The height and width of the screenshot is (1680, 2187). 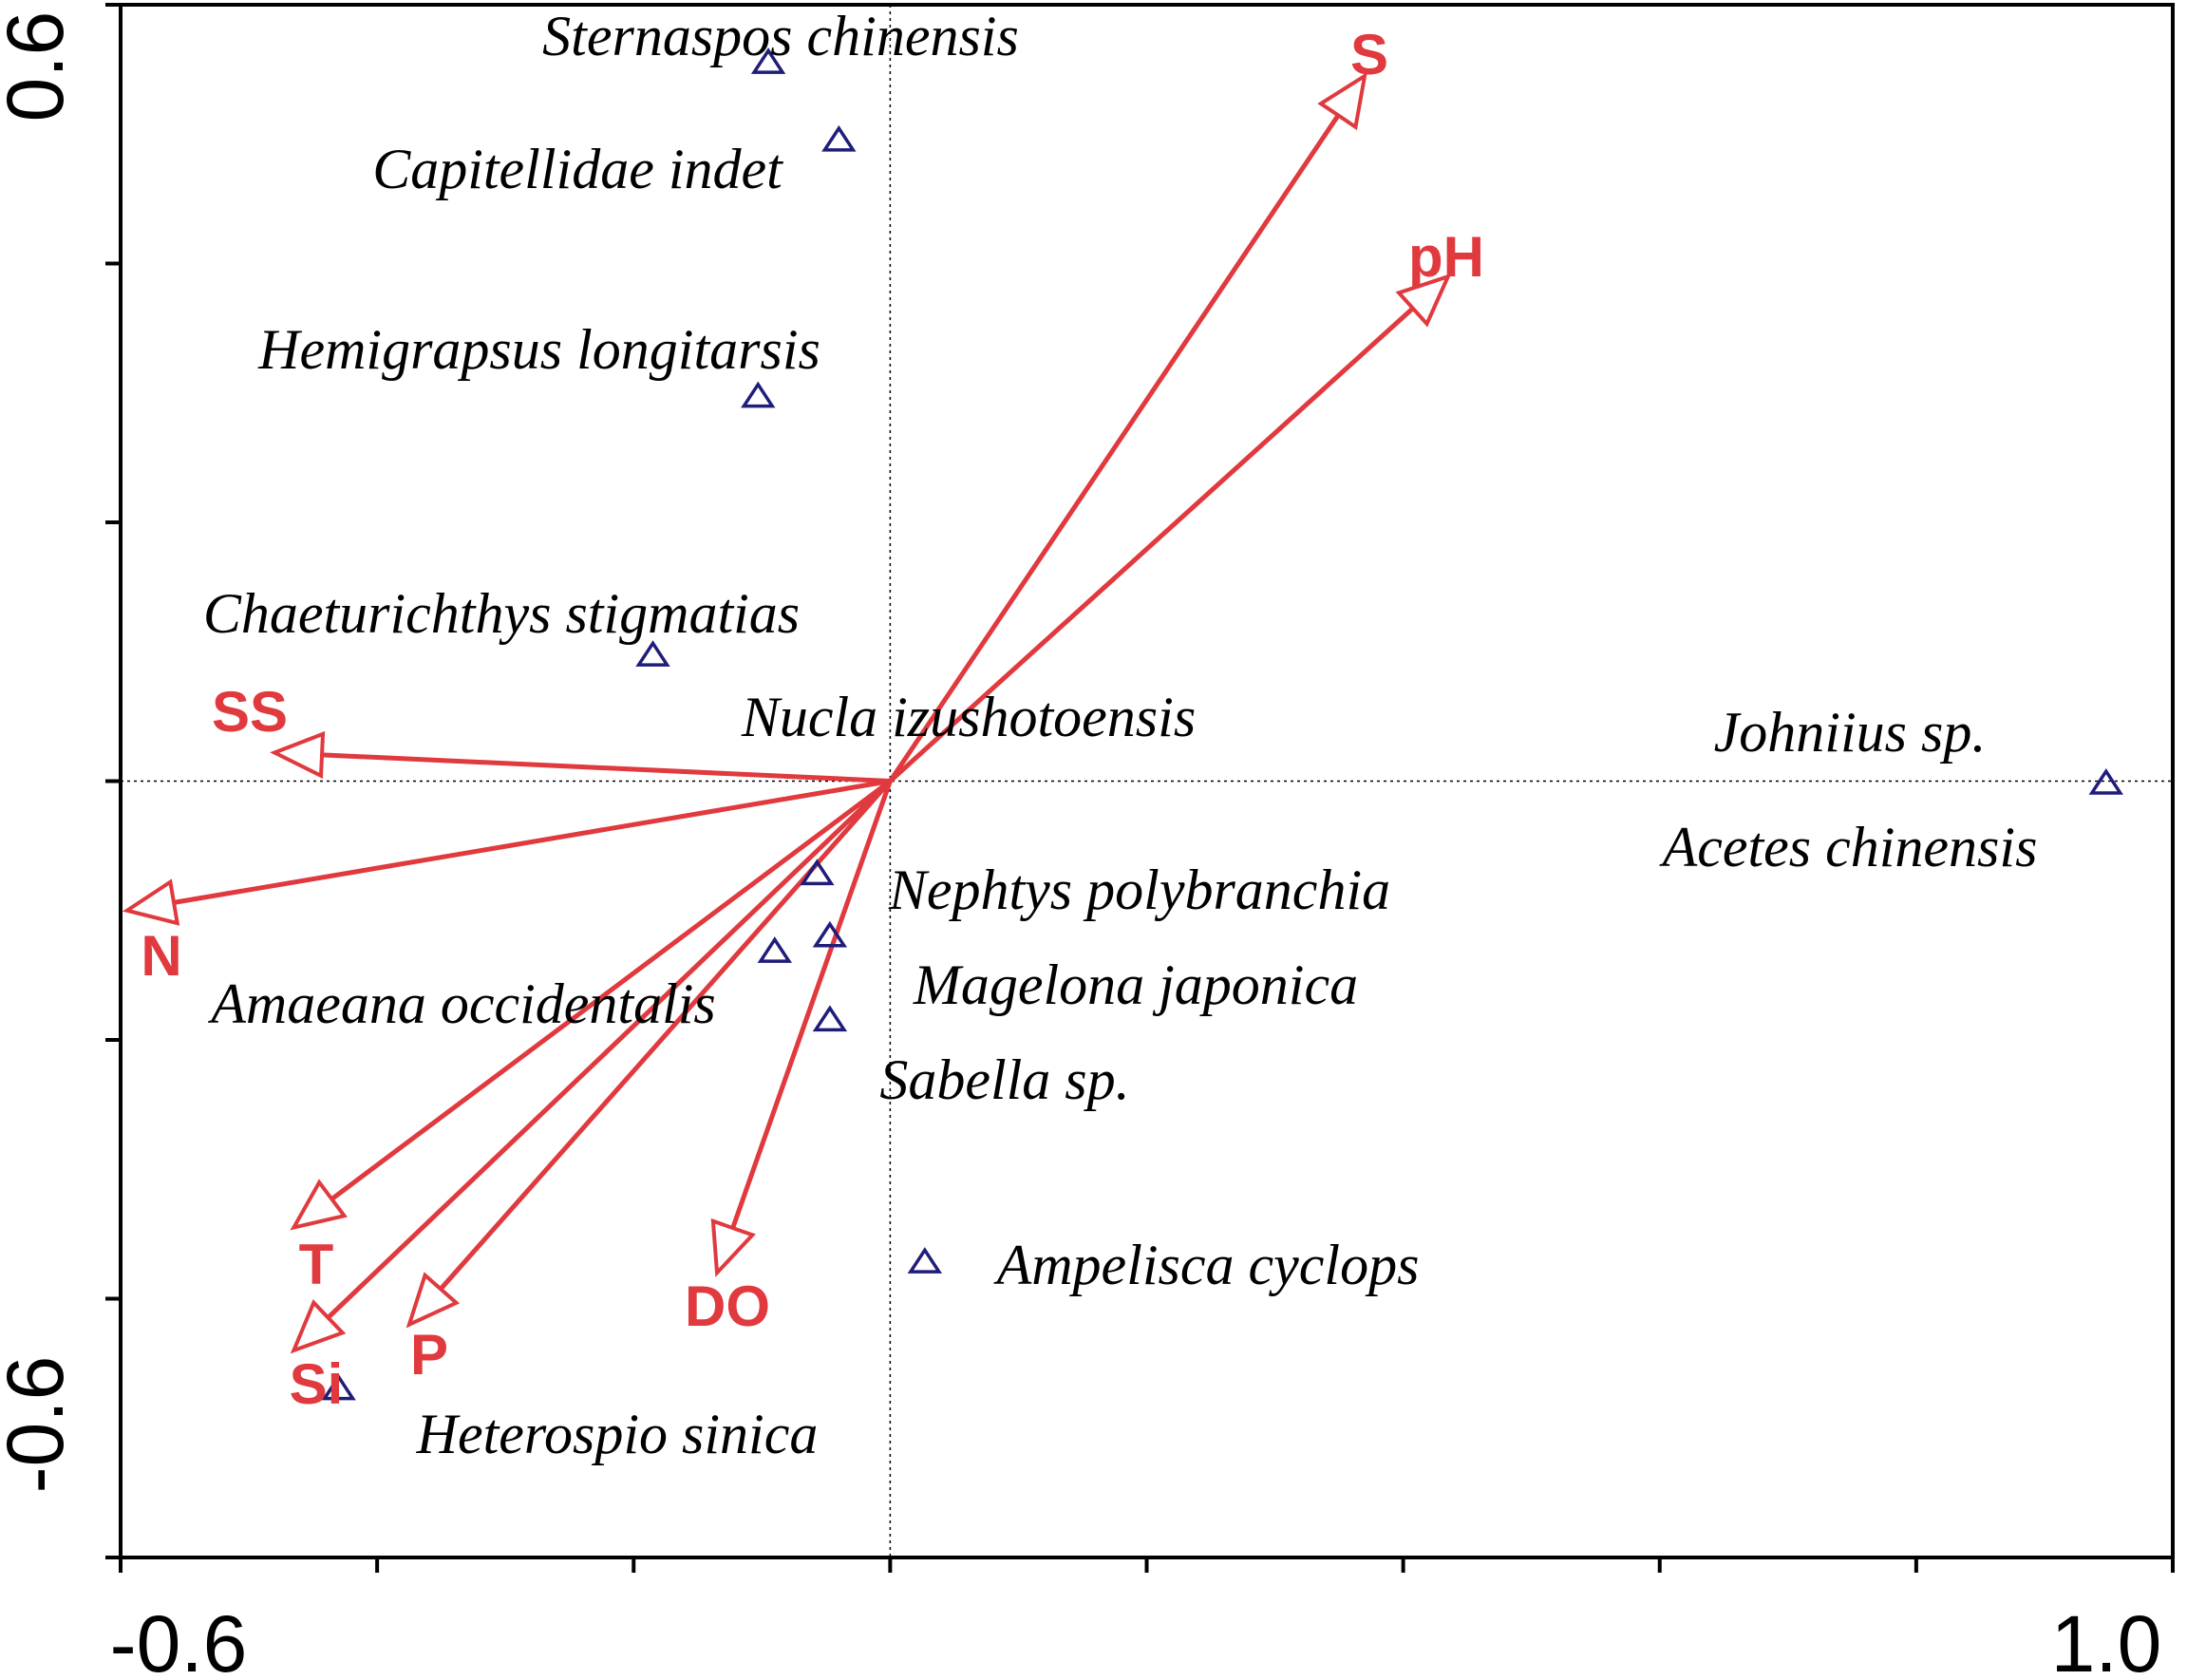 What do you see at coordinates (1850, 732) in the screenshot?
I see `species-label-johniius: Johniius sp.` at bounding box center [1850, 732].